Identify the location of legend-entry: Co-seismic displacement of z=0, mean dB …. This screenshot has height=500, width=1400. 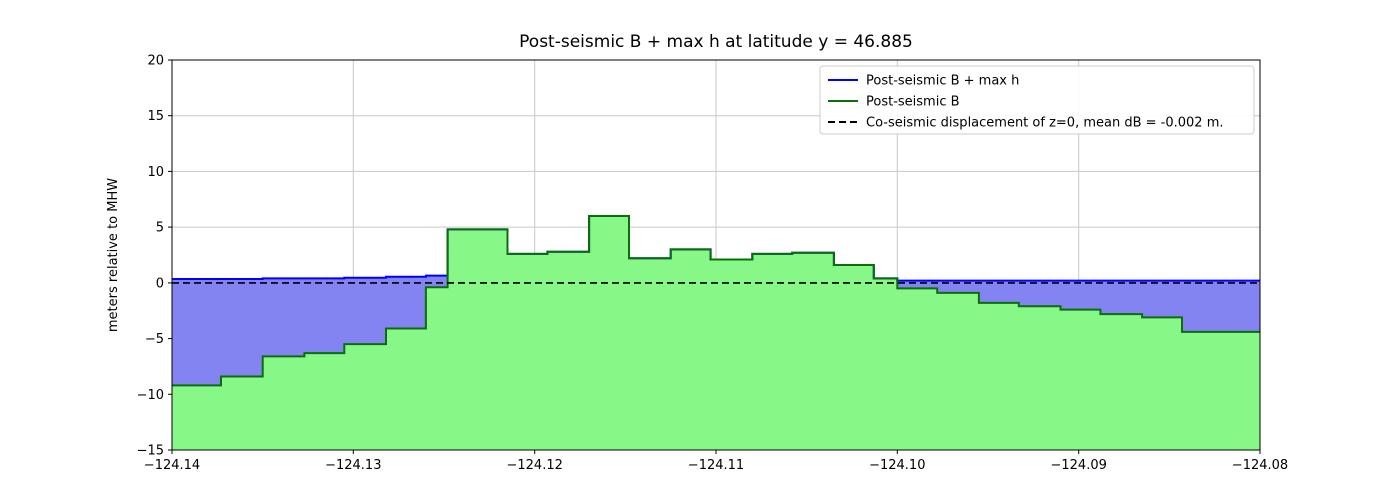
(1026, 123).